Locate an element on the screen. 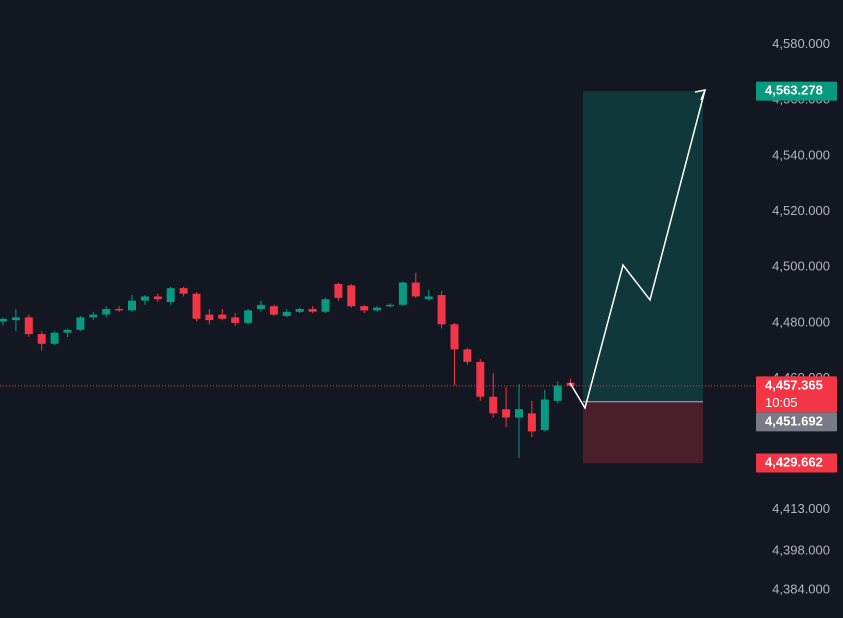  projection-arrowhead is located at coordinates (700, 94).